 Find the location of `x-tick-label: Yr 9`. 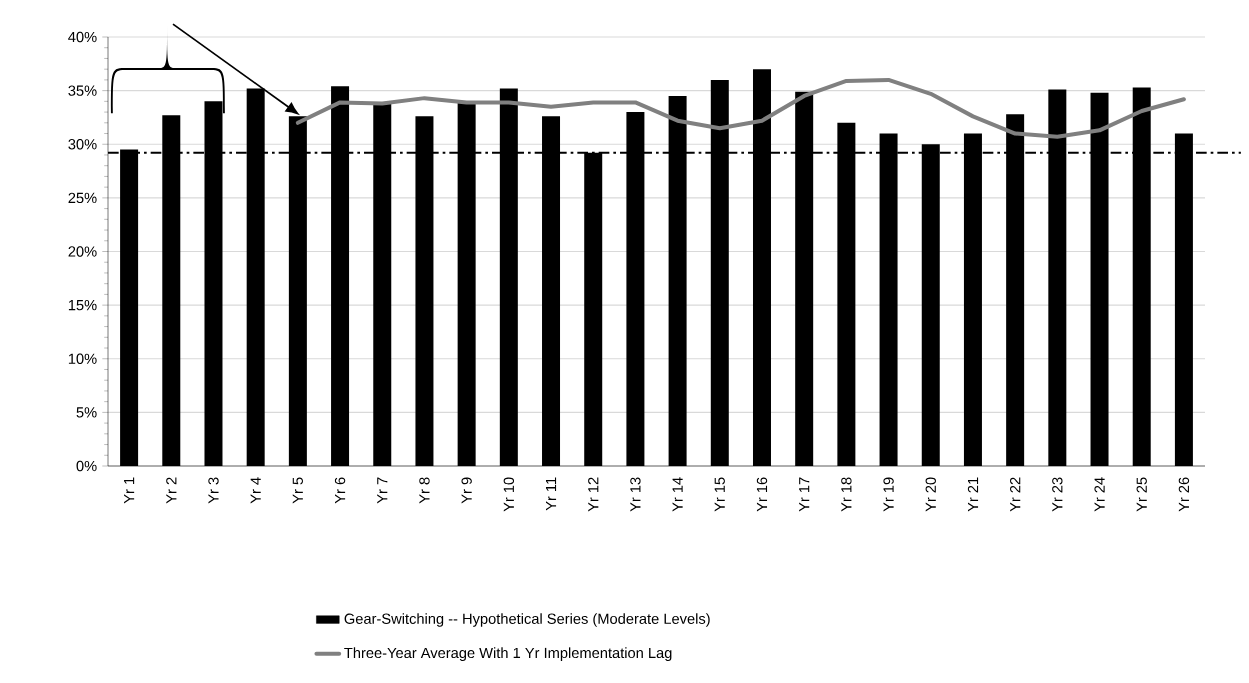

x-tick-label: Yr 9 is located at coordinates (466, 490).